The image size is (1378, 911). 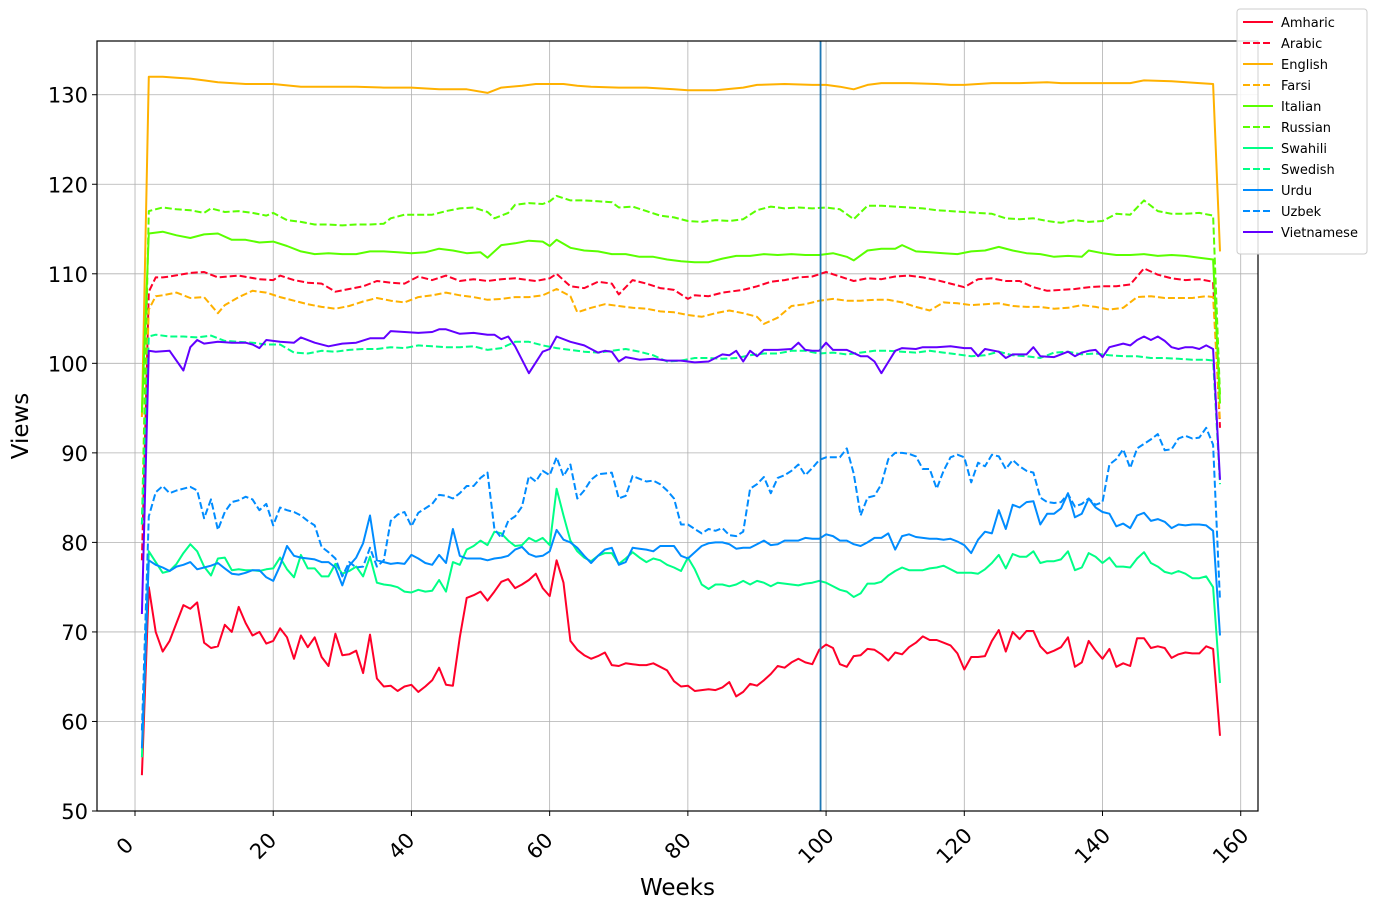 What do you see at coordinates (1308, 23) in the screenshot?
I see `legend-label: Amharic` at bounding box center [1308, 23].